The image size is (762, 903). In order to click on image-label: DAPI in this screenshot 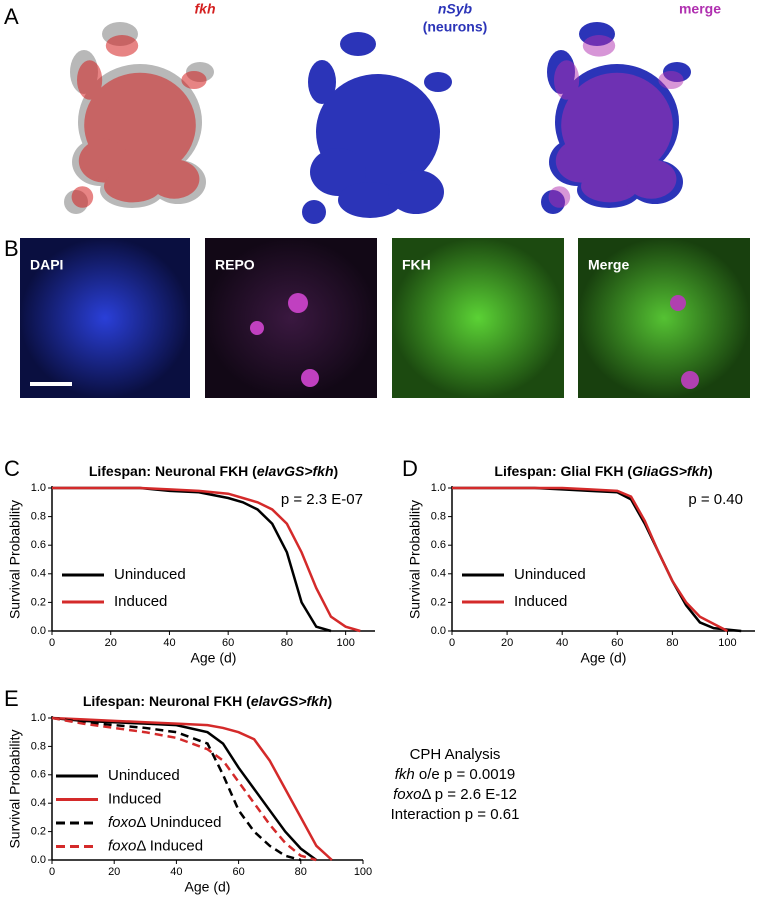, I will do `click(46, 265)`.